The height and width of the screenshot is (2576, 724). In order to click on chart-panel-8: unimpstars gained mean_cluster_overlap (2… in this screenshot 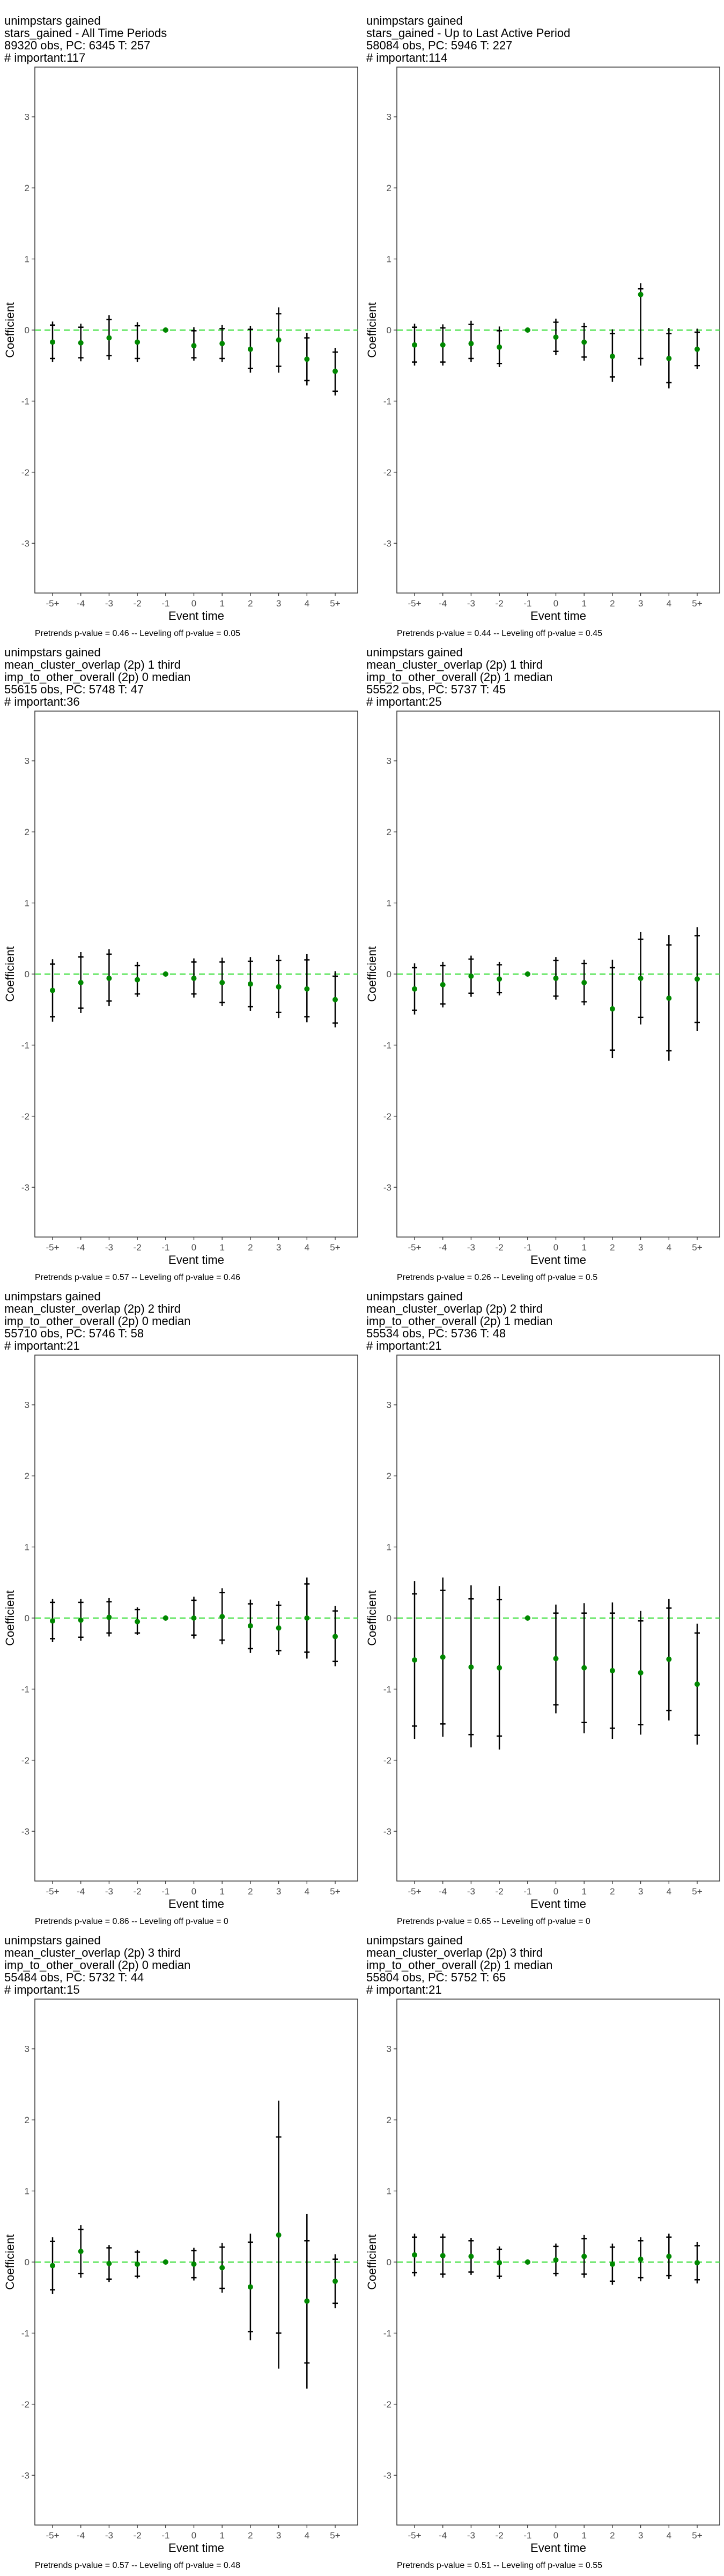, I will do `click(543, 2254)`.